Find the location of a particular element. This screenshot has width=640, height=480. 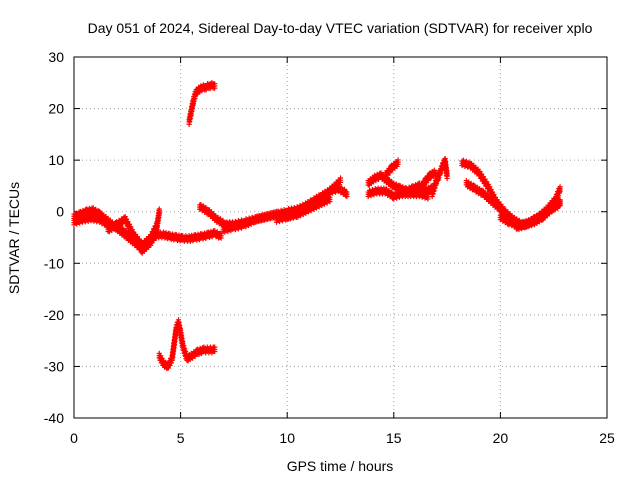

x-axis-label: GPS time / hours is located at coordinates (340, 466).